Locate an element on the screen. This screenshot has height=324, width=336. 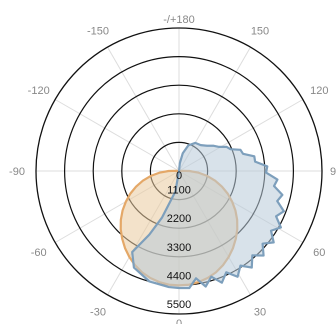
angle-label: 0 is located at coordinates (179, 321).